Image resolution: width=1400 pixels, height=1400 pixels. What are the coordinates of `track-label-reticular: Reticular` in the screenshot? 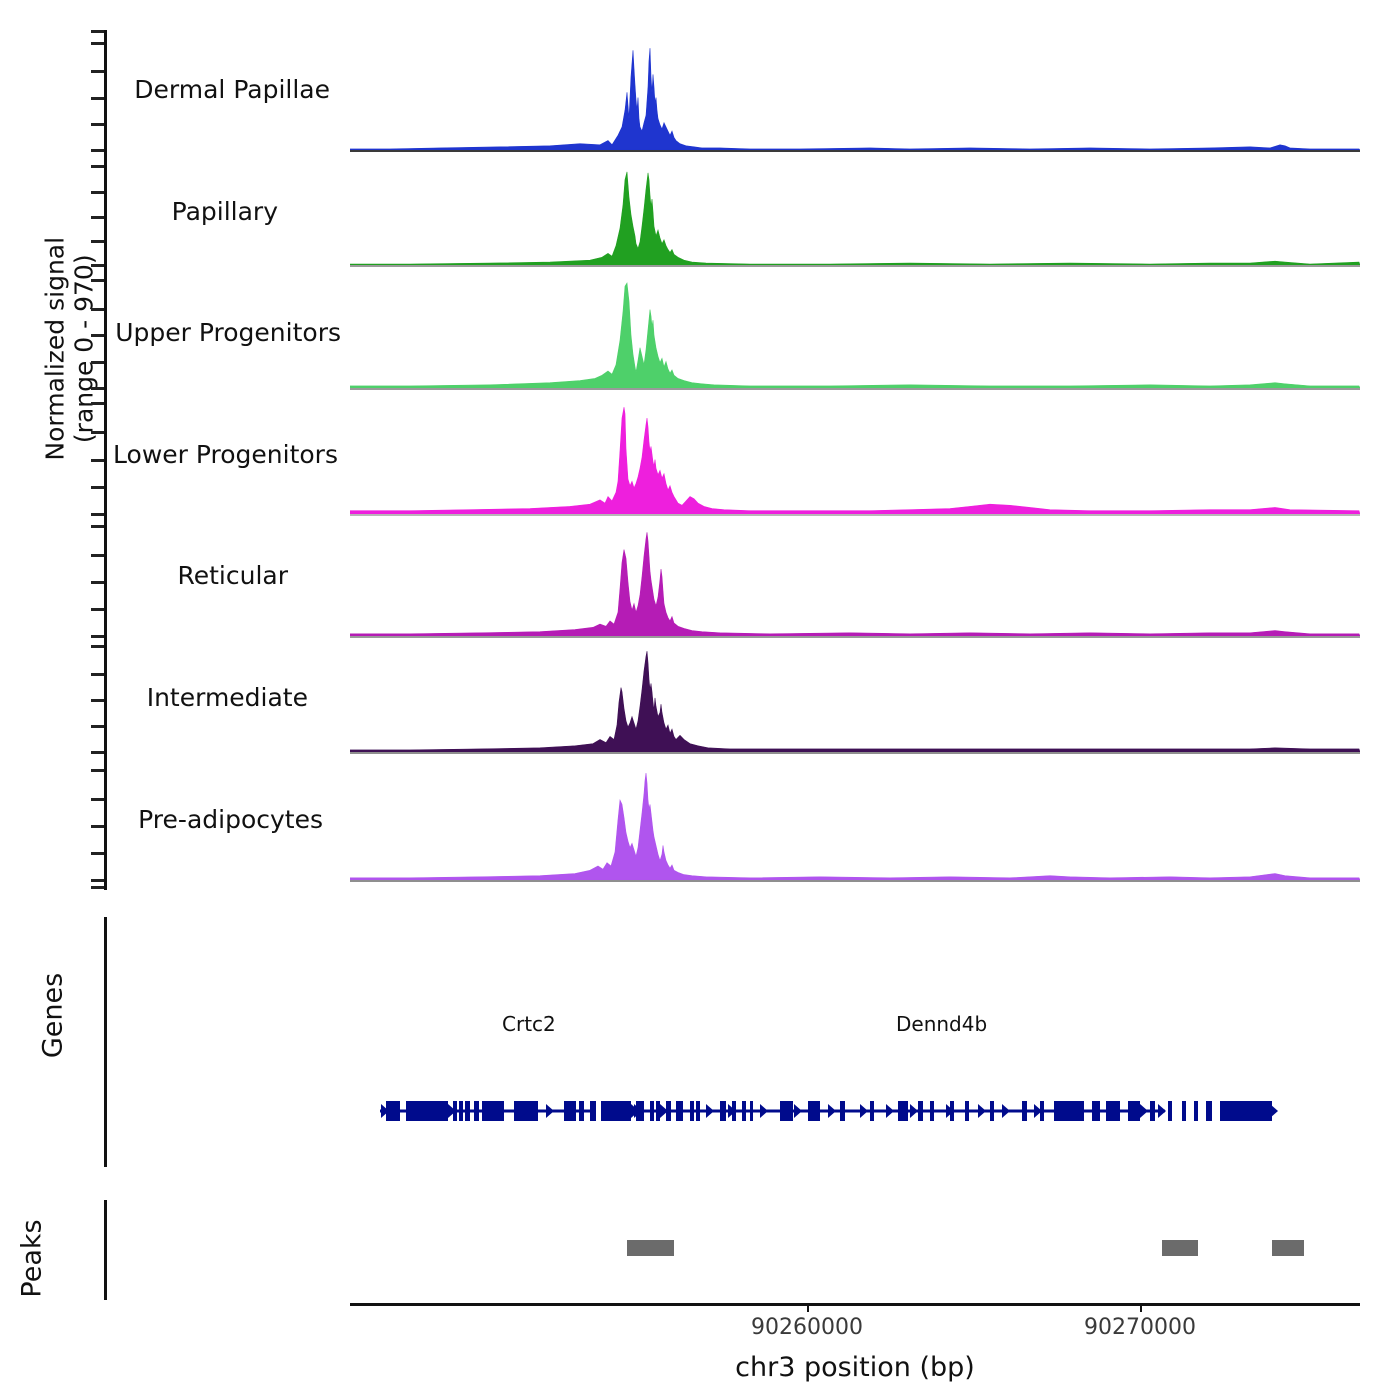 It's located at (232, 575).